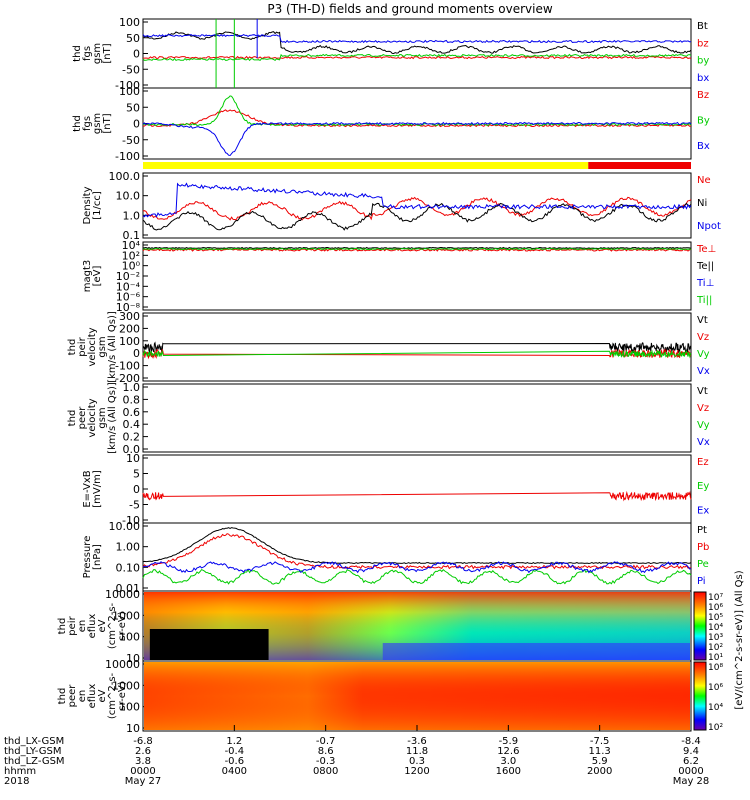  I want to click on x-row-value: -3.6, so click(417, 741).